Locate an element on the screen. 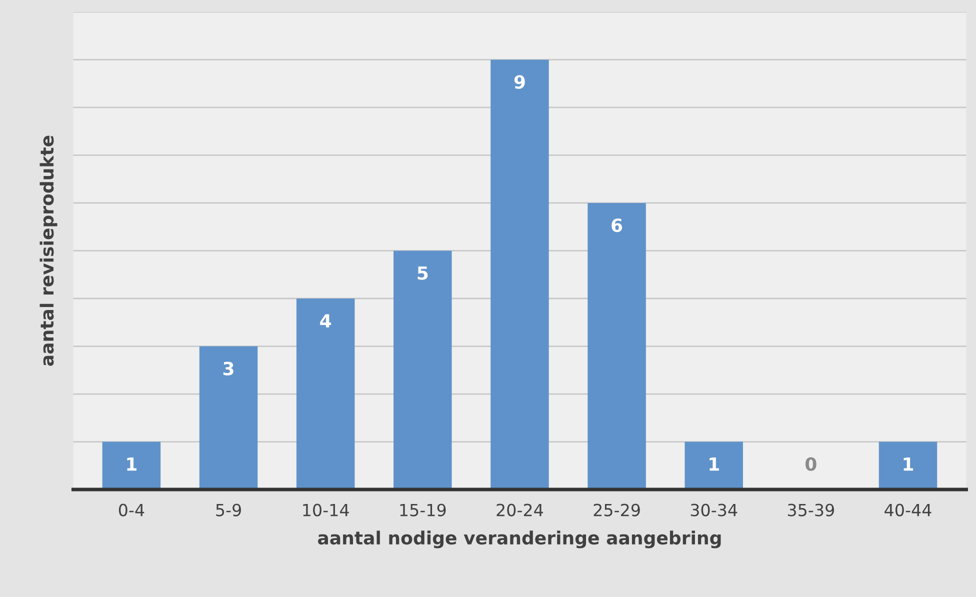 The height and width of the screenshot is (597, 976). y-axis-title: aantal revisieprodukte is located at coordinates (49, 251).